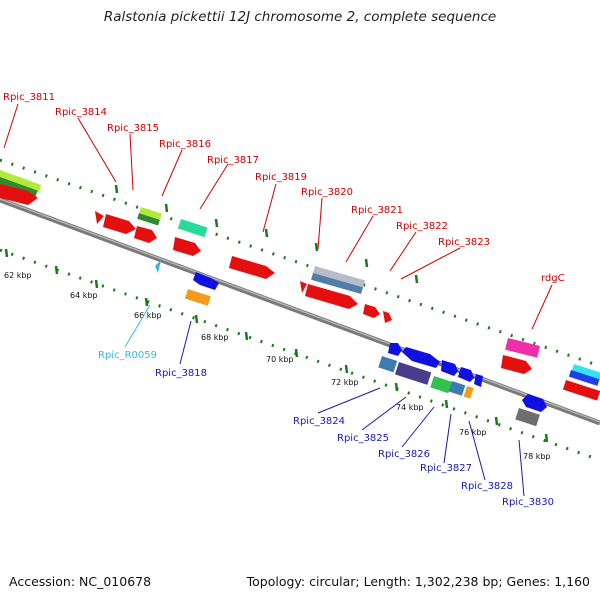 Image resolution: width=600 pixels, height=600 pixels. What do you see at coordinates (410, 407) in the screenshot?
I see `kbp-label: 74 kbp` at bounding box center [410, 407].